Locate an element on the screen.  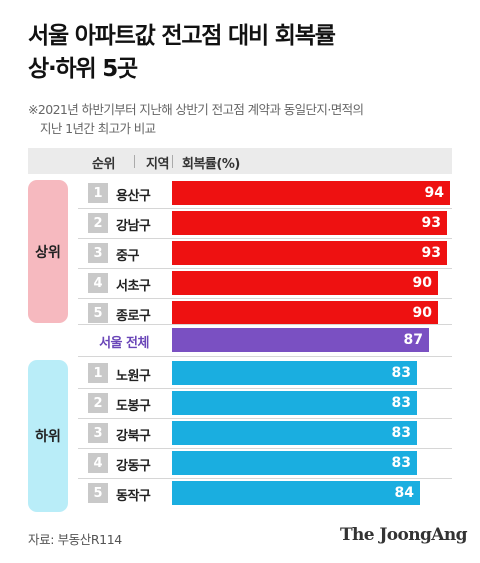
header-rate: 회복률(%) is located at coordinates (211, 164).